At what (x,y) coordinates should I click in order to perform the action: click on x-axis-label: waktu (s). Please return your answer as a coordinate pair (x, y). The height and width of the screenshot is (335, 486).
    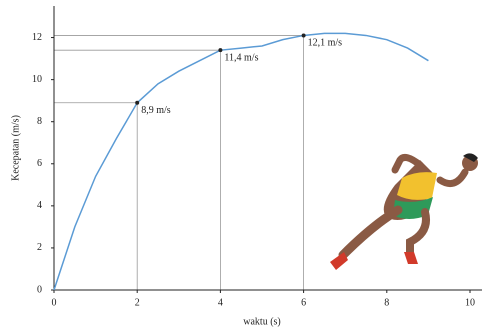
    Looking at the image, I should click on (262, 321).